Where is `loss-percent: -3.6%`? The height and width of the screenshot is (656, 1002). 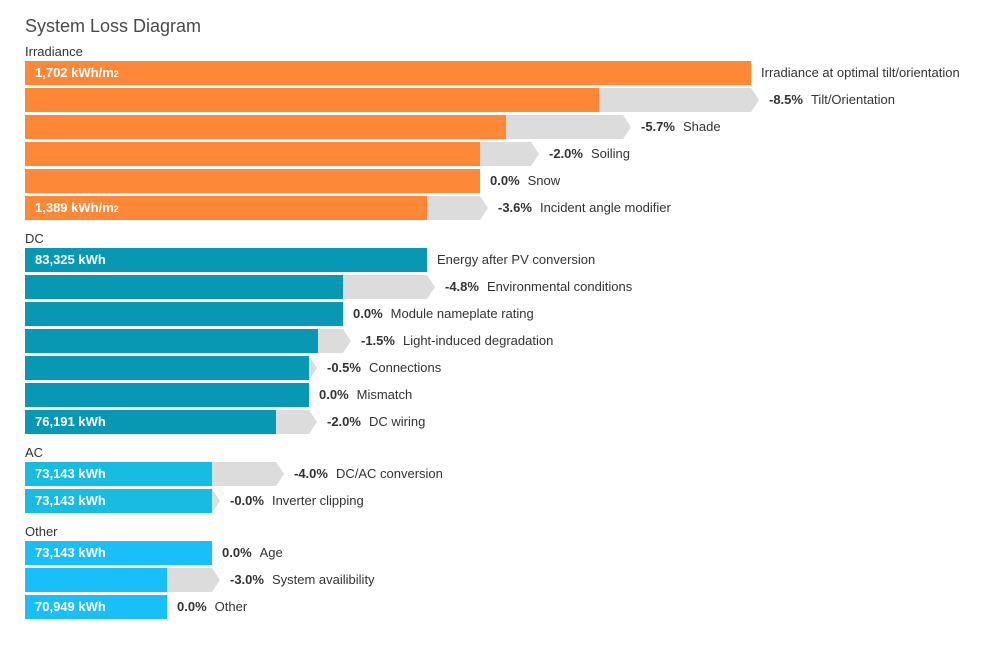
loss-percent: -3.6% is located at coordinates (515, 207).